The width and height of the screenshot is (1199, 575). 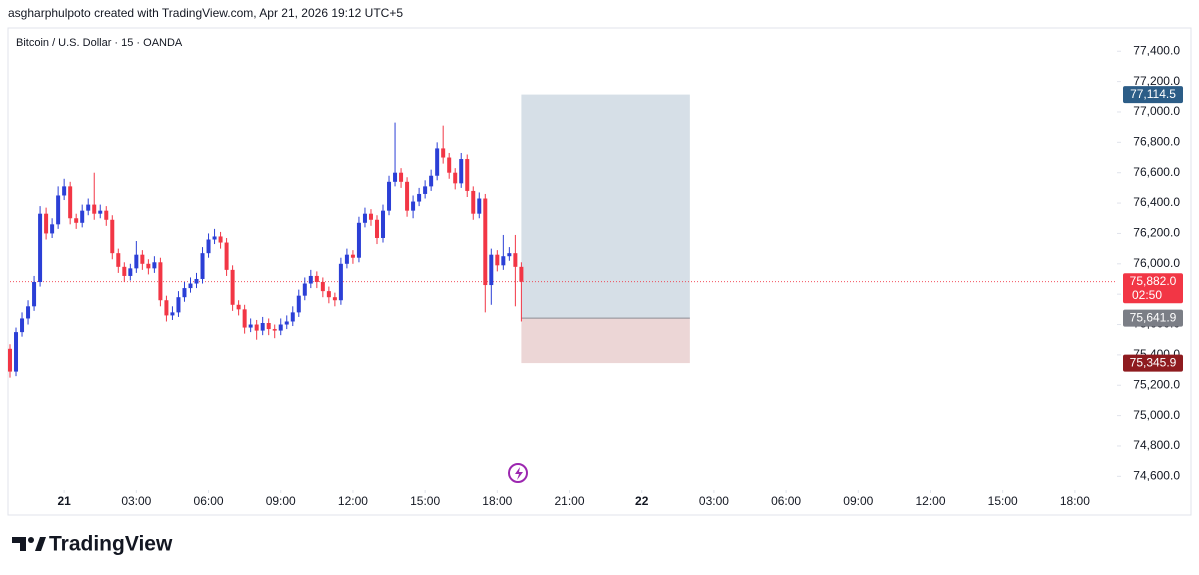 I want to click on x-tick-label: 15:00, so click(x=425, y=501).